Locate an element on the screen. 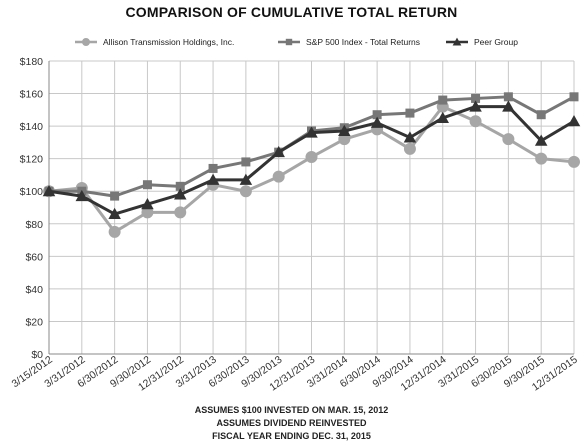 Image resolution: width=583 pixels, height=446 pixels. legend-label: Peer Group is located at coordinates (496, 42).